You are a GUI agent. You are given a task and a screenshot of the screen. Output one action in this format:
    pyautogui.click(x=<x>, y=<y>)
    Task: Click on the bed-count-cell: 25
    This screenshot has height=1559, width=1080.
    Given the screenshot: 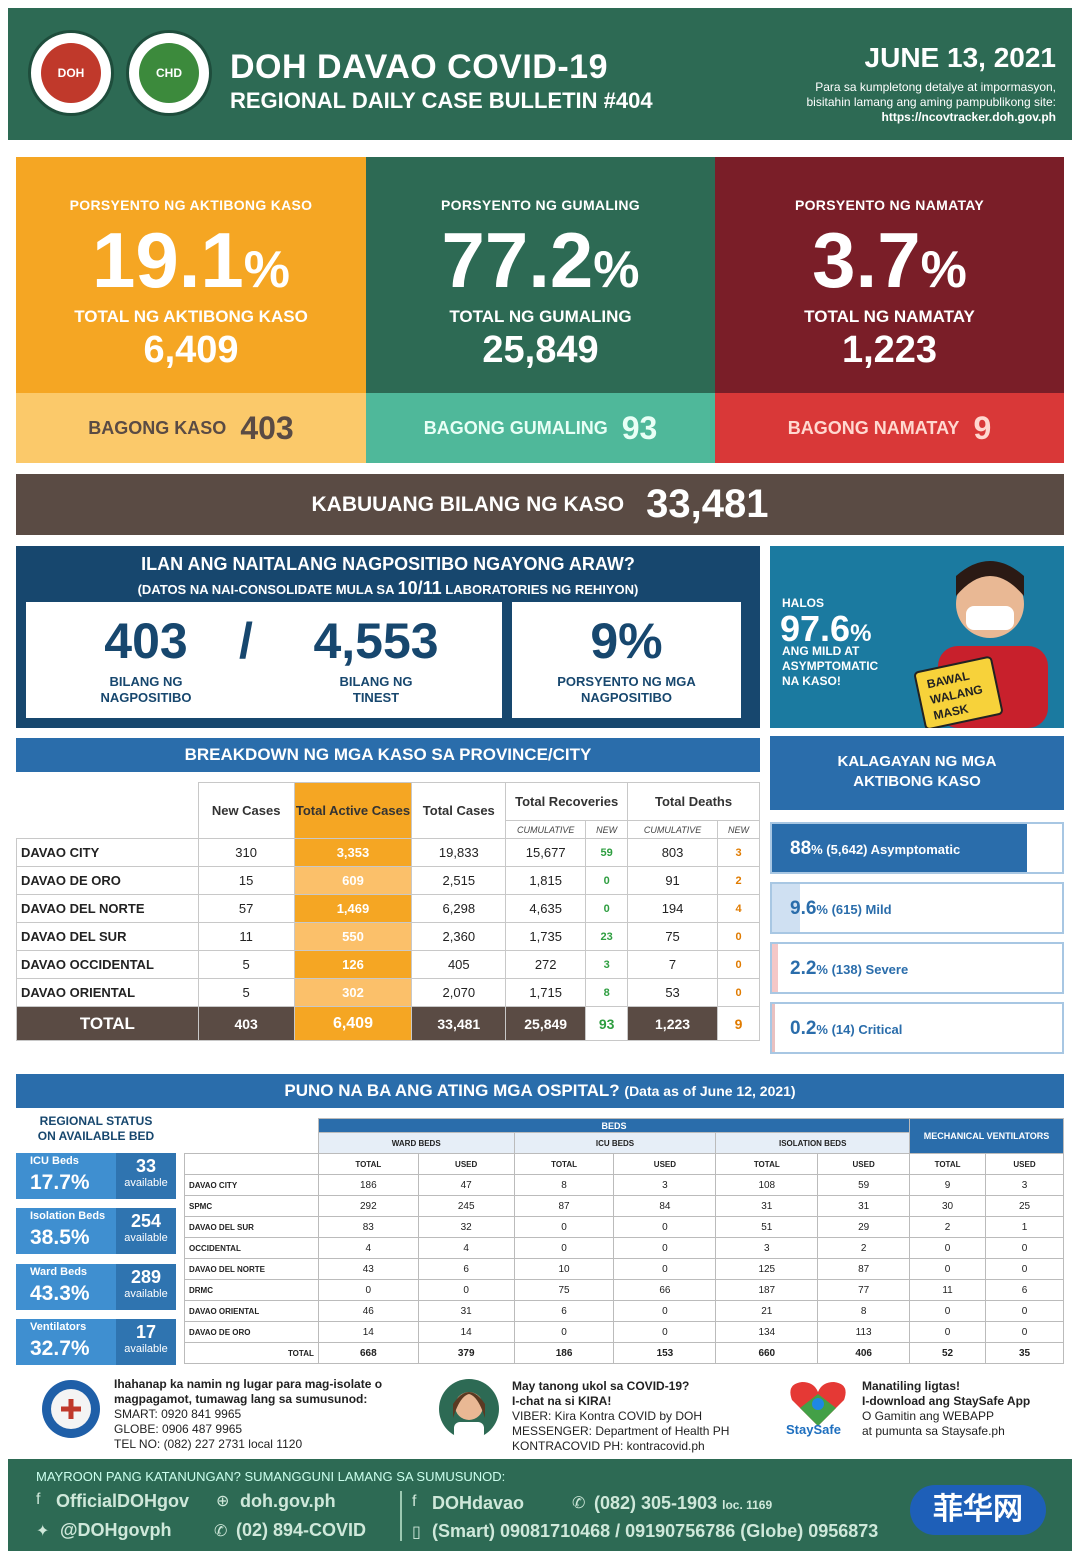 What is the action you would take?
    pyautogui.click(x=1024, y=1206)
    